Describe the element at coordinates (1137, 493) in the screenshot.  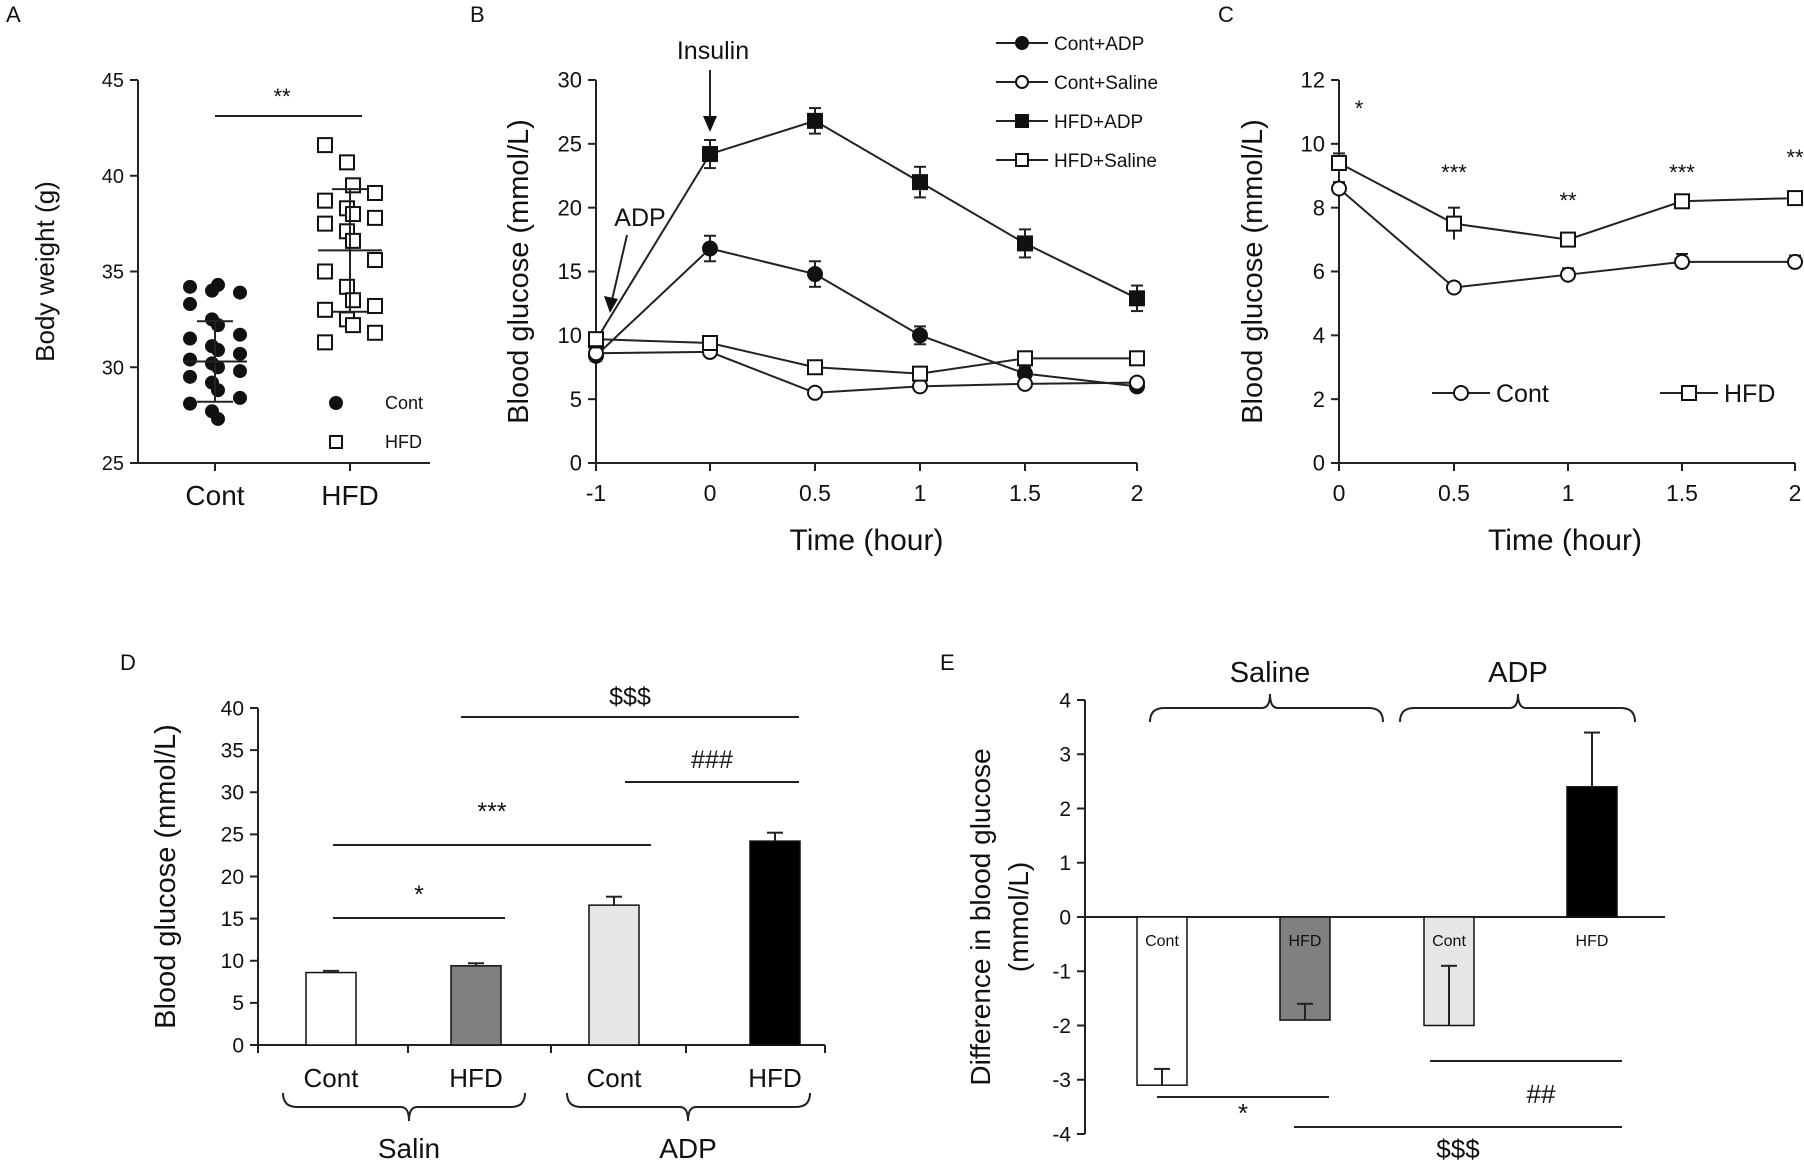
I see `panel-b-x-tick-label: 2` at that location.